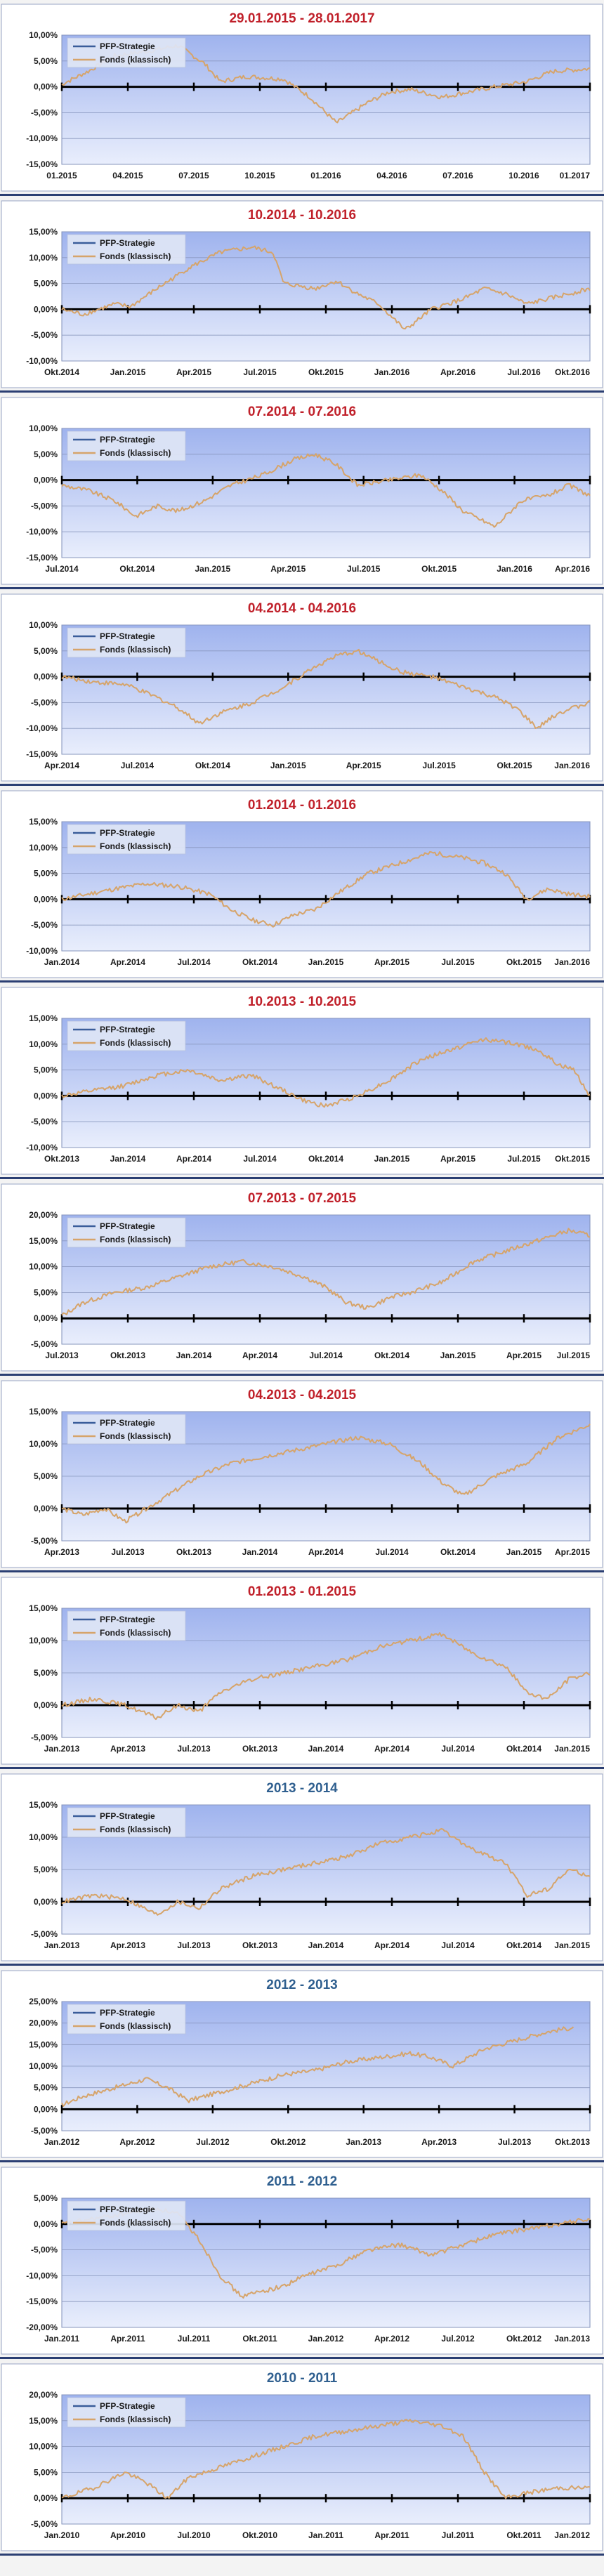  What do you see at coordinates (391, 175) in the screenshot?
I see `x-tick-label: 04.2016` at bounding box center [391, 175].